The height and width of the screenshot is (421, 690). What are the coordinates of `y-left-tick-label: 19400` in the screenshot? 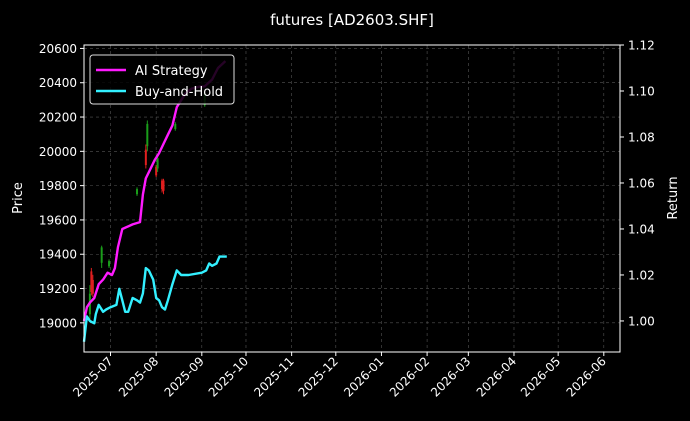 It's located at (58, 255).